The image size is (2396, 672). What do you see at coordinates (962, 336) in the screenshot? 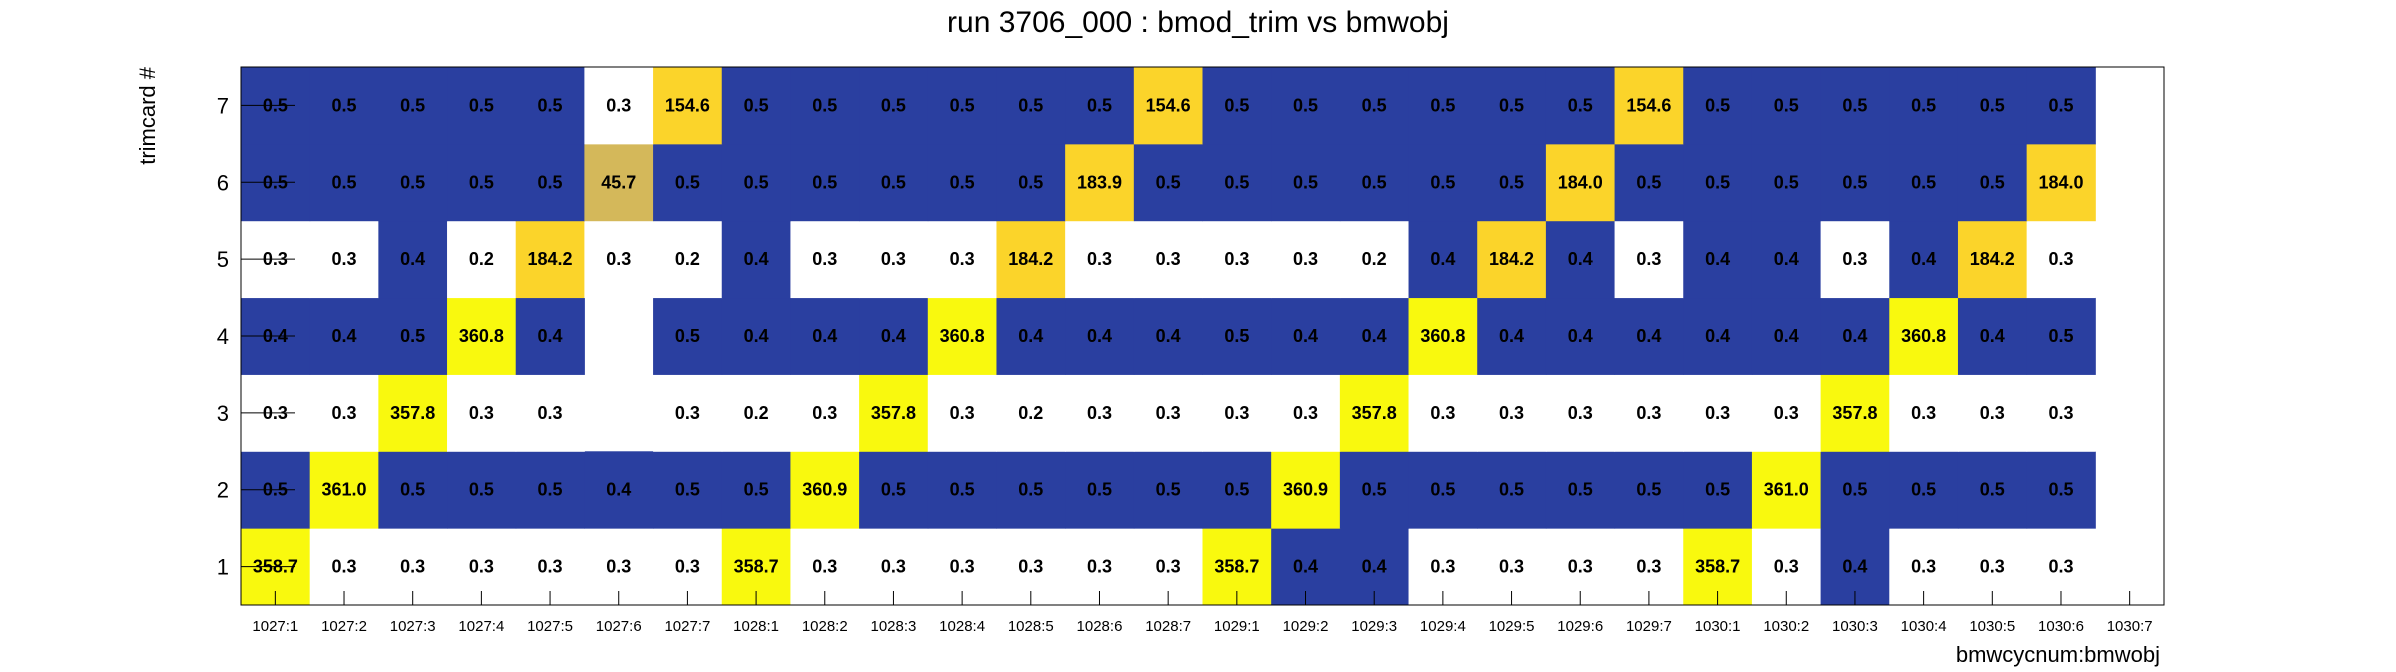
I see `cell-value-label: 360.8` at bounding box center [962, 336].